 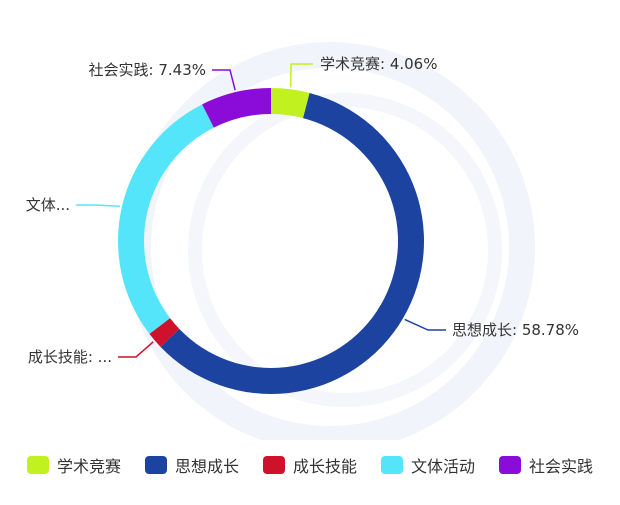 I want to click on legend-label: 成长技能, so click(x=324, y=466).